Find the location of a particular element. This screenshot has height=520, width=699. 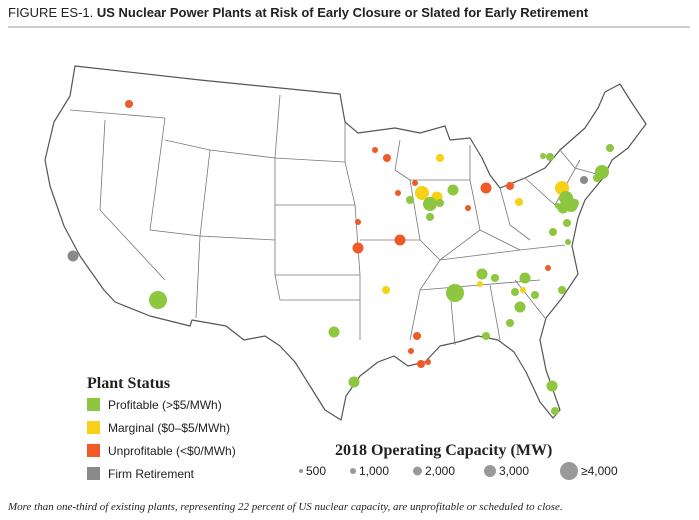

size-label: 3,000 is located at coordinates (514, 471).